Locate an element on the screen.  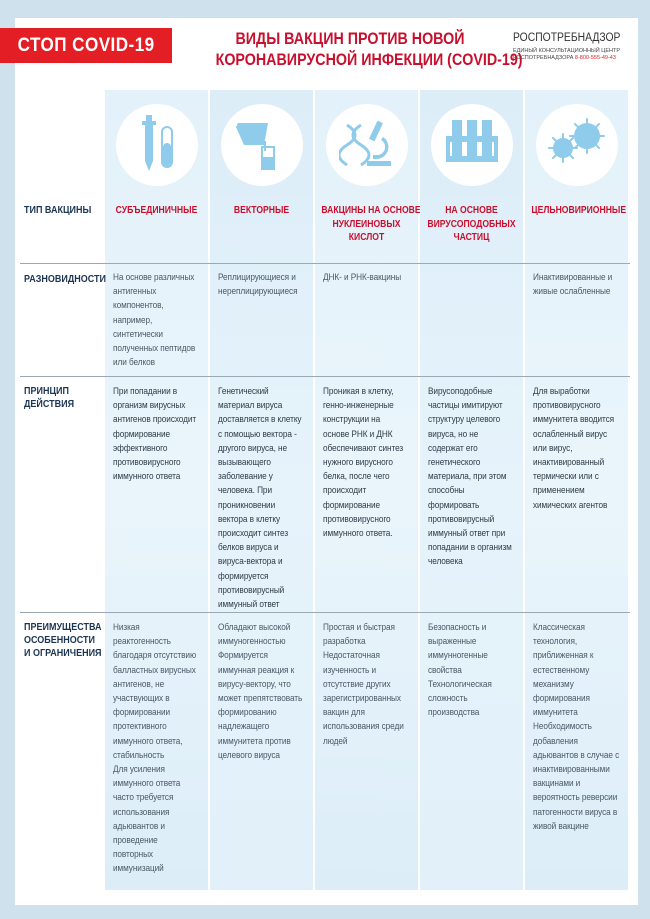
vaccine-type: ВЕКТОРНЫЕ is located at coordinates (261, 210).